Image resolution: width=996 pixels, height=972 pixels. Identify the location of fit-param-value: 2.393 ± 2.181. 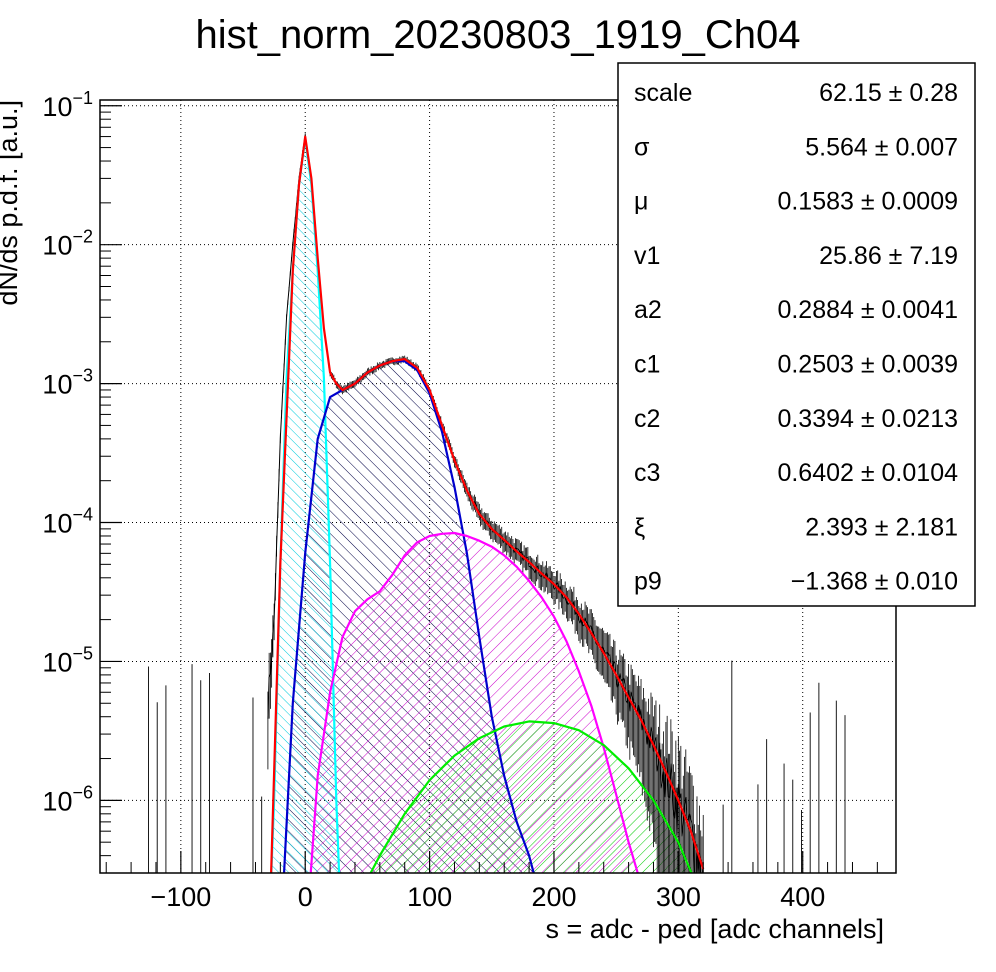
(881, 527).